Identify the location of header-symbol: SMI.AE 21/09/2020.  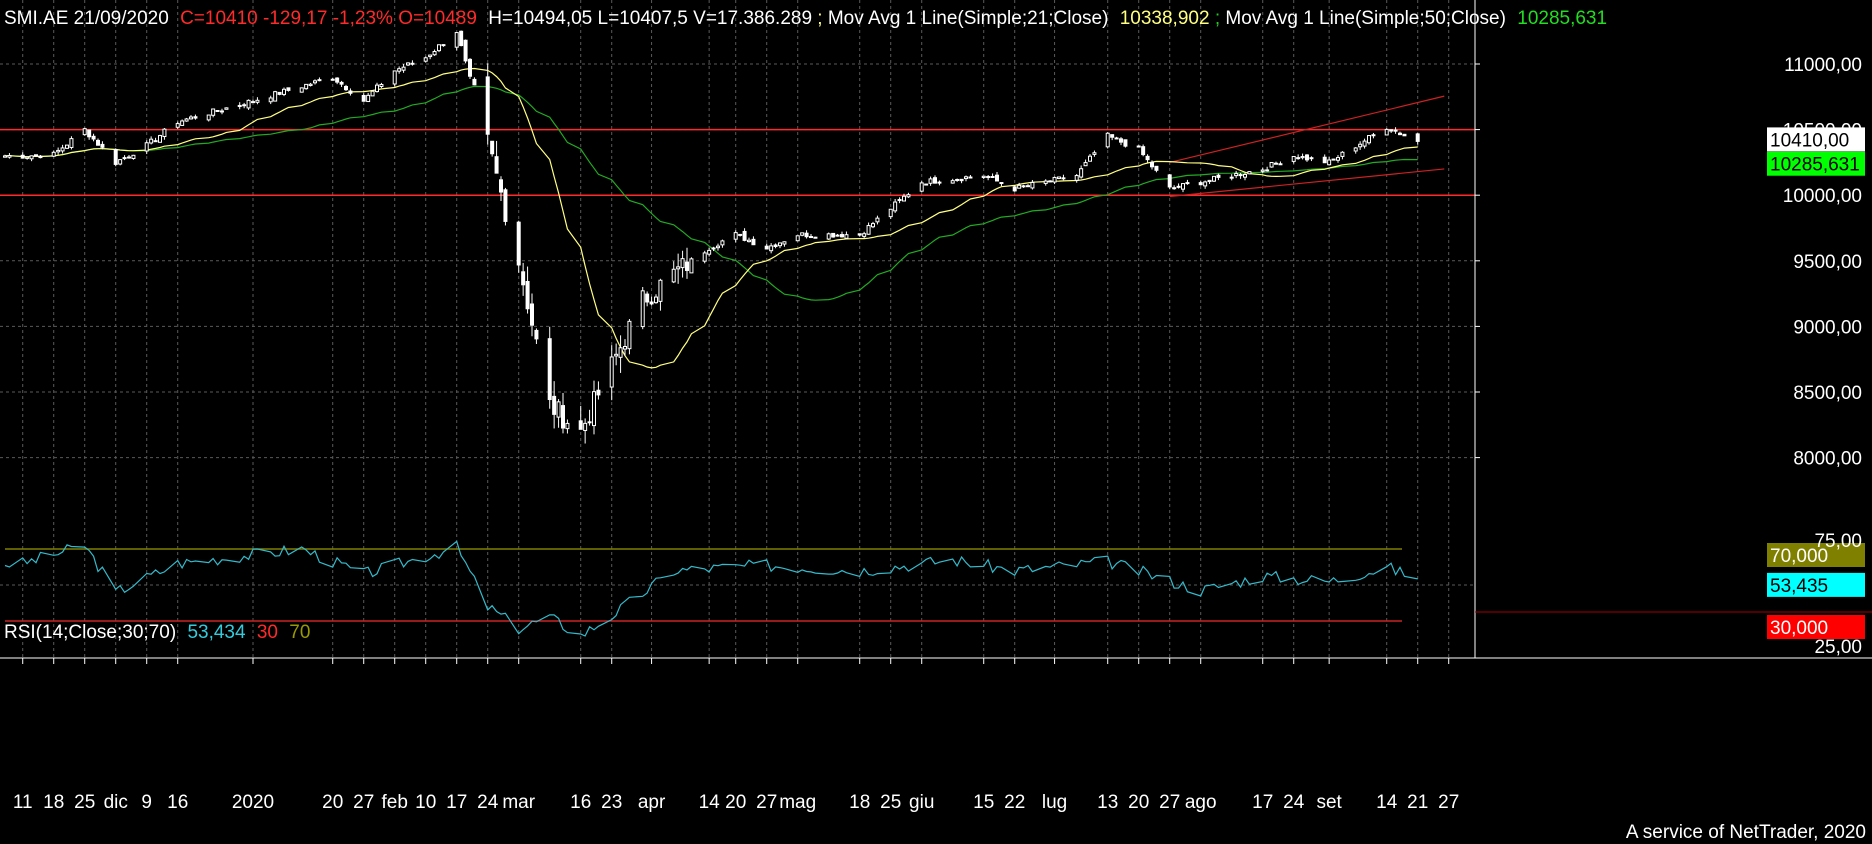
(86, 18).